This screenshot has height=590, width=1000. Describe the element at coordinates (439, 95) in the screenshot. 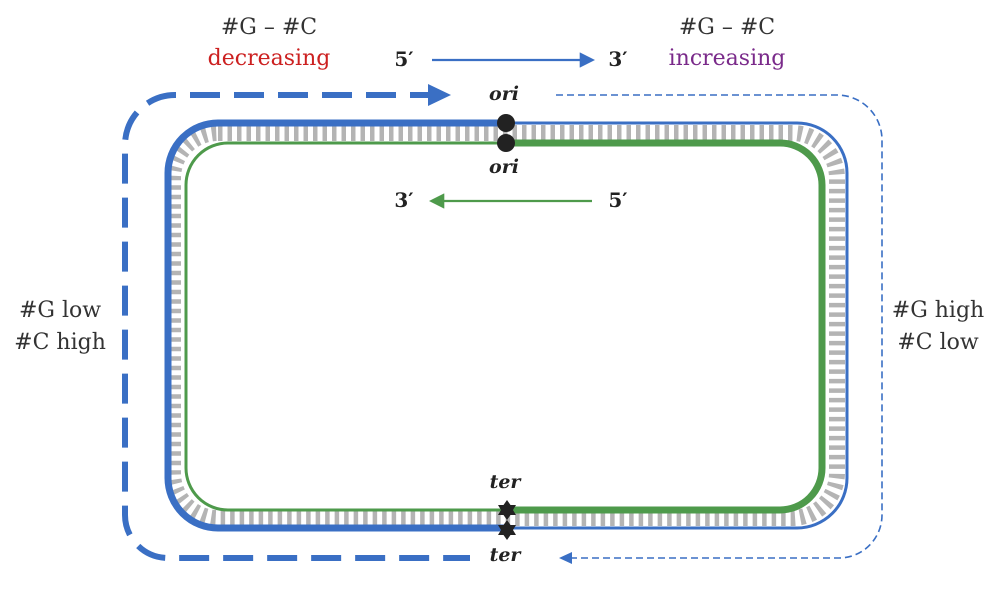

I see `left-dashed-arrowhead` at that location.